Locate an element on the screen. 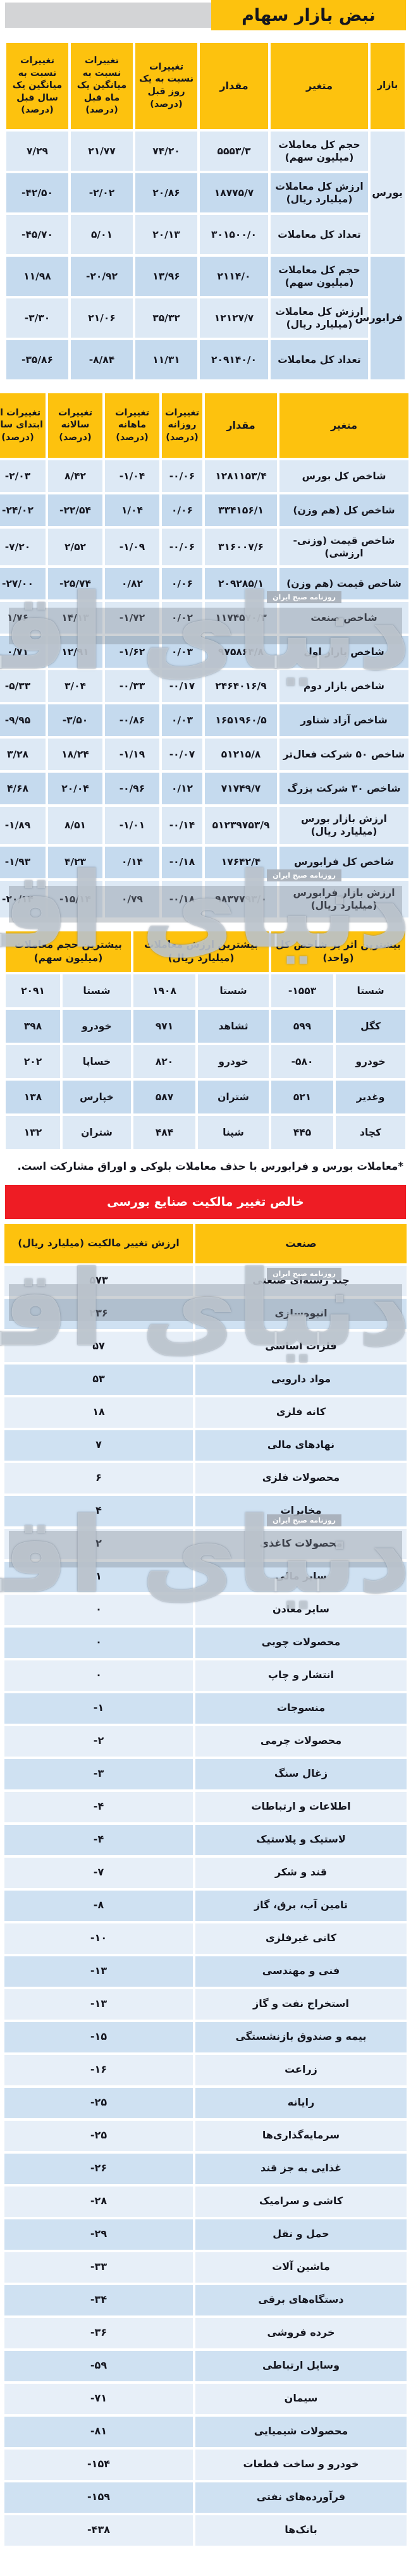 The image size is (411, 2576). industry-row: انبوه‌سازی ۲۳۶ is located at coordinates (205, 1313).